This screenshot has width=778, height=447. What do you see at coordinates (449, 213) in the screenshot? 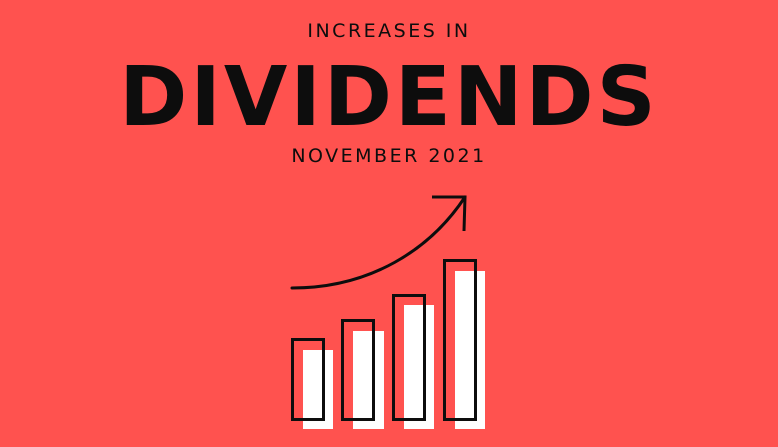
I see `arrow-head-icon` at bounding box center [449, 213].